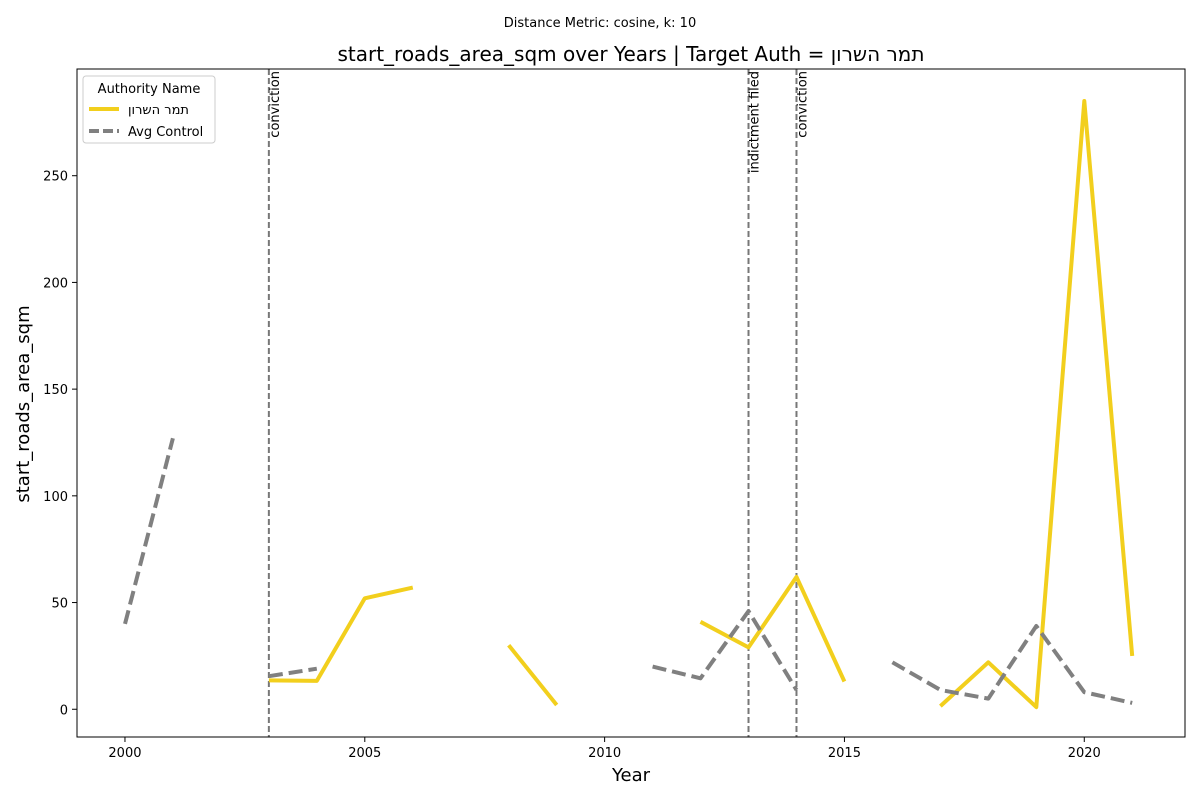  I want to click on legend-title: Authority Name, so click(149, 89).